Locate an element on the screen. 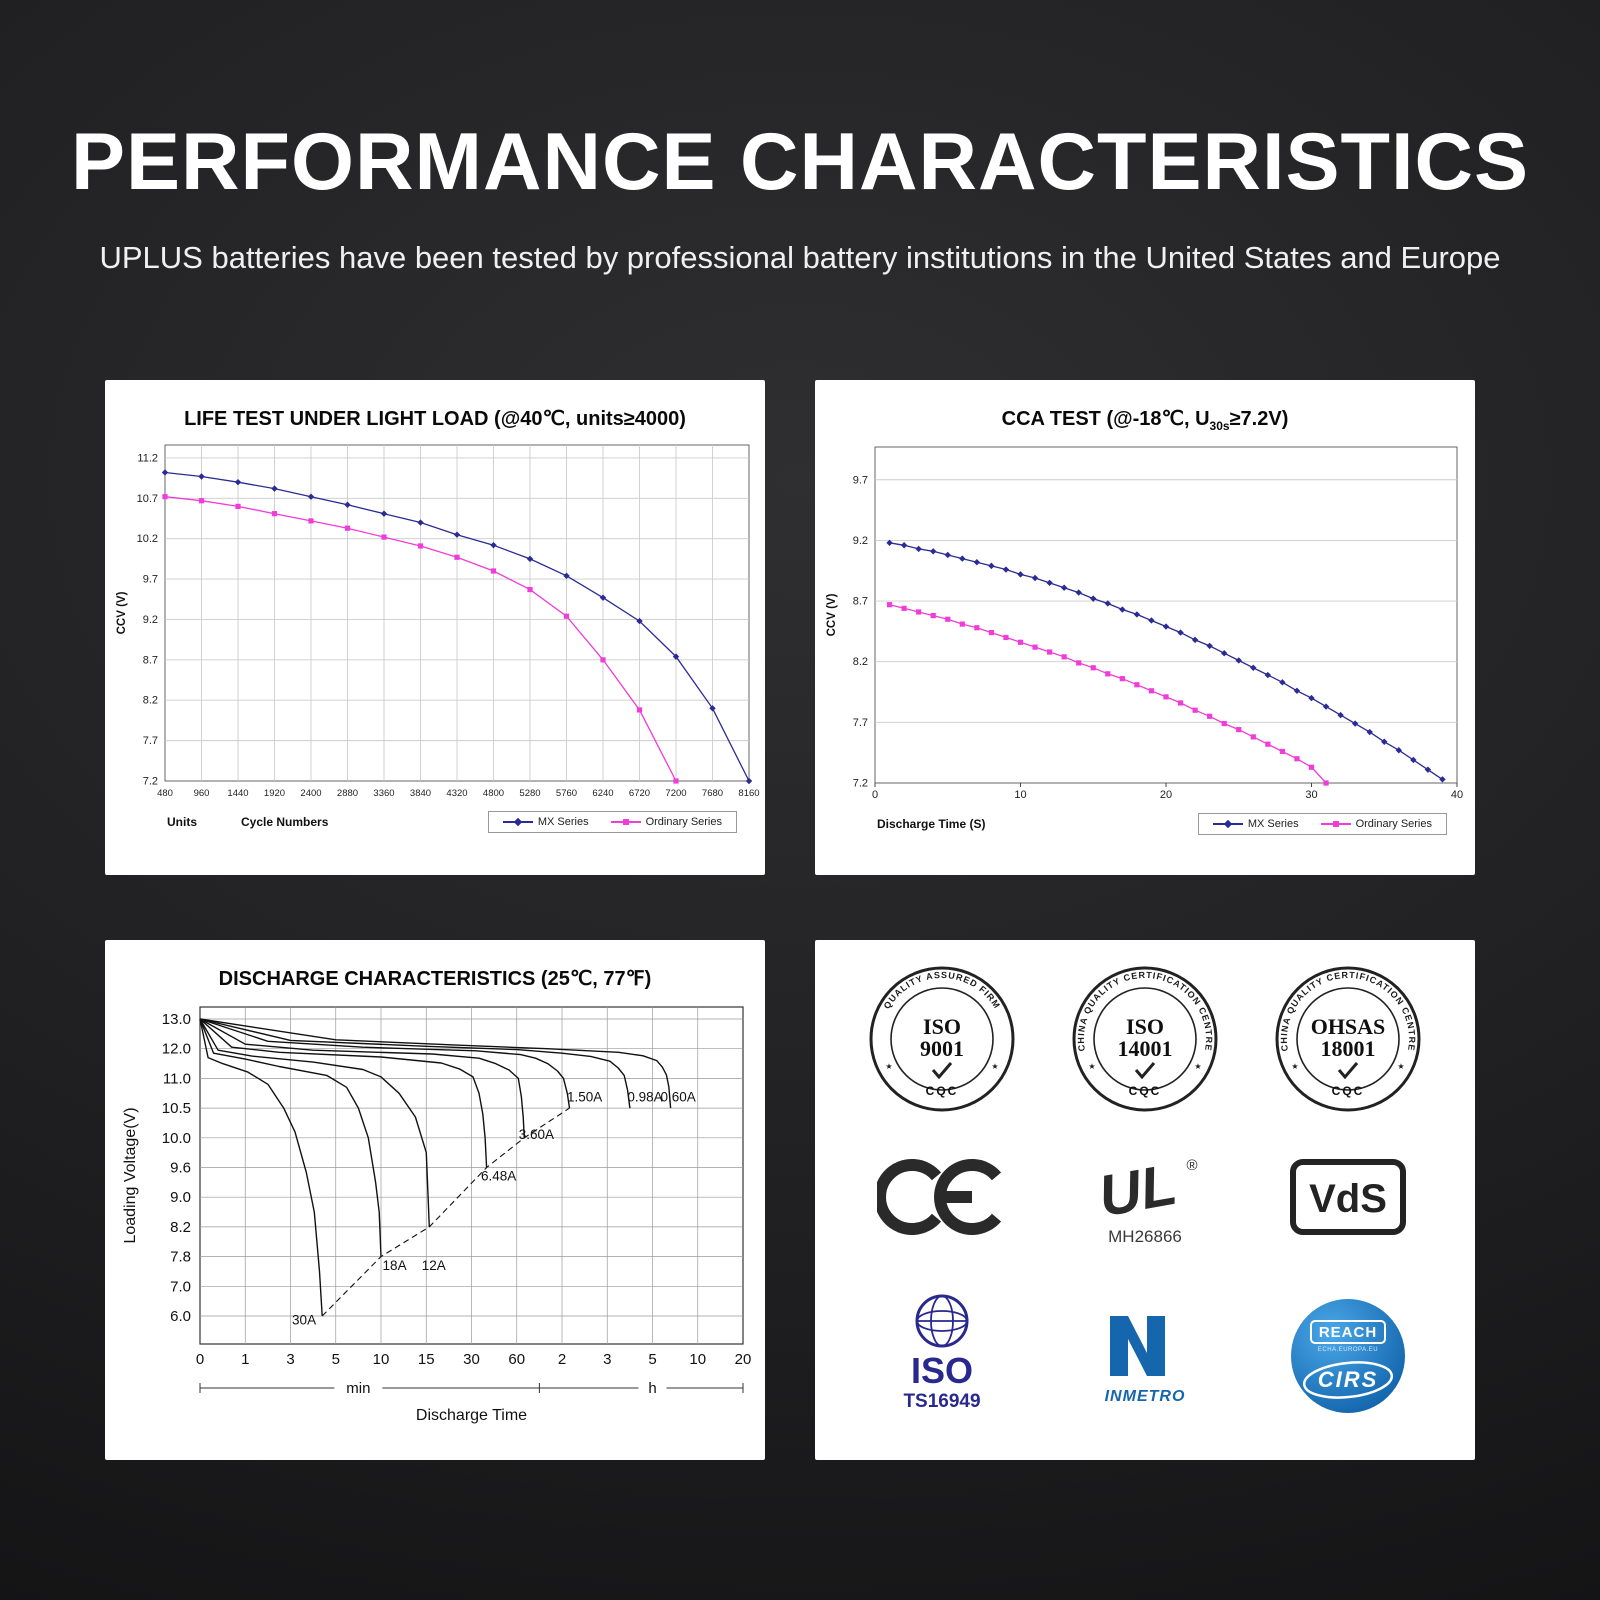 Image resolution: width=1600 pixels, height=1600 pixels. svg-text: 3 is located at coordinates (290, 1359).